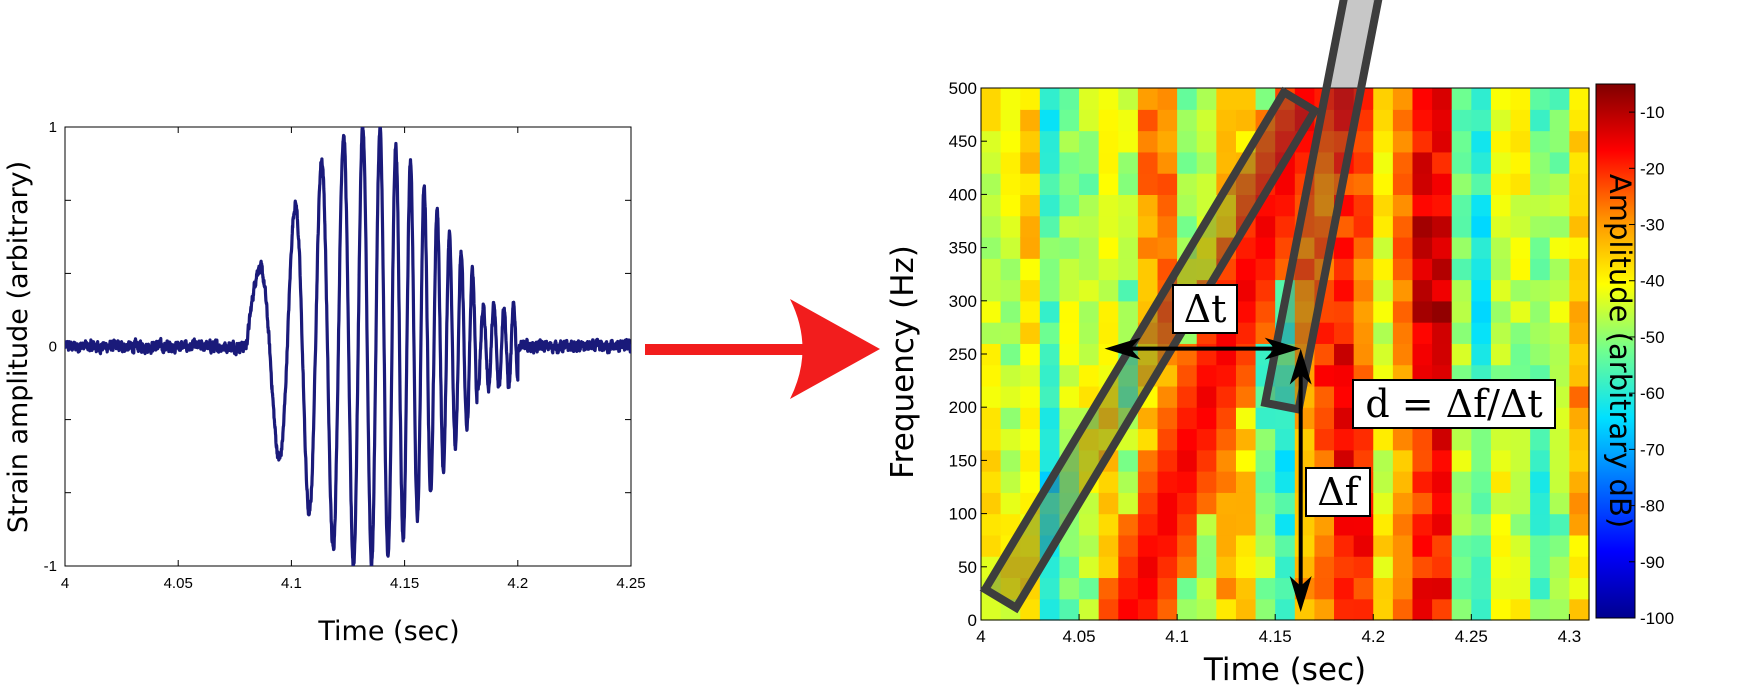  What do you see at coordinates (1652, 562) in the screenshot?
I see `colorbar-tick-label: -90` at bounding box center [1652, 562].